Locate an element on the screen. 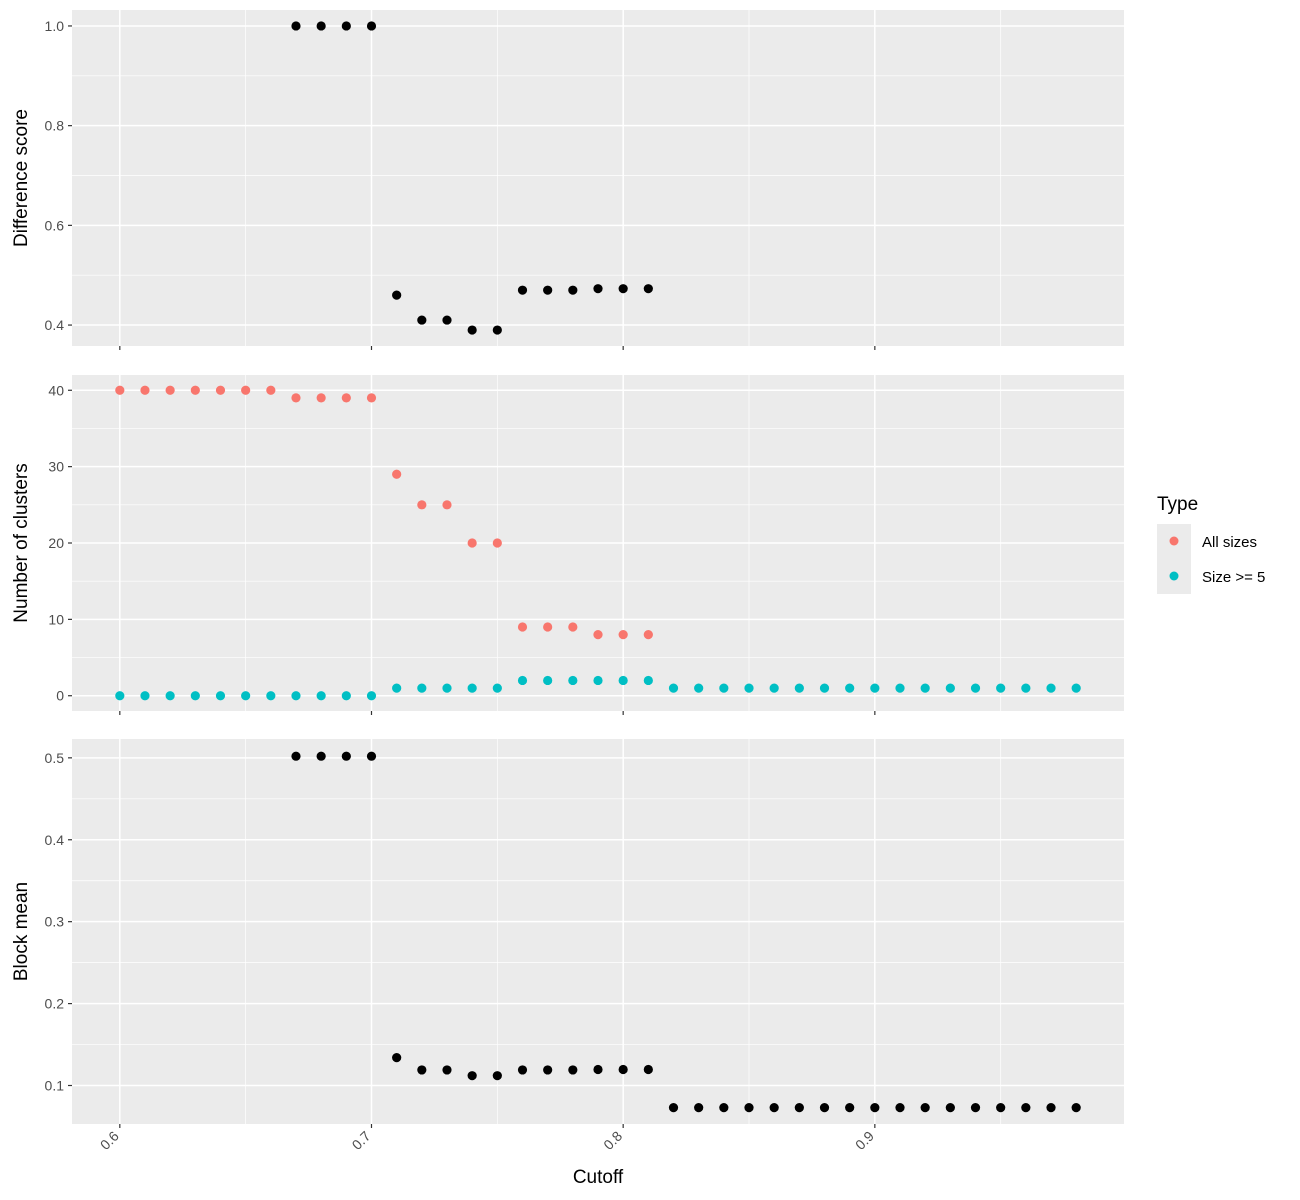 The width and height of the screenshot is (1300, 1200). y-axis-title: Block mean is located at coordinates (21, 931).